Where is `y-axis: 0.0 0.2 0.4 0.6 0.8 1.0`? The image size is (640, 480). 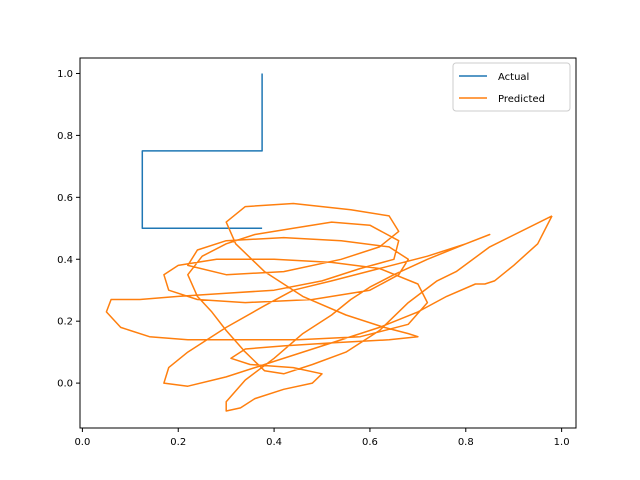
y-axis: 0.0 0.2 0.4 0.6 0.8 1.0 is located at coordinates (68, 229).